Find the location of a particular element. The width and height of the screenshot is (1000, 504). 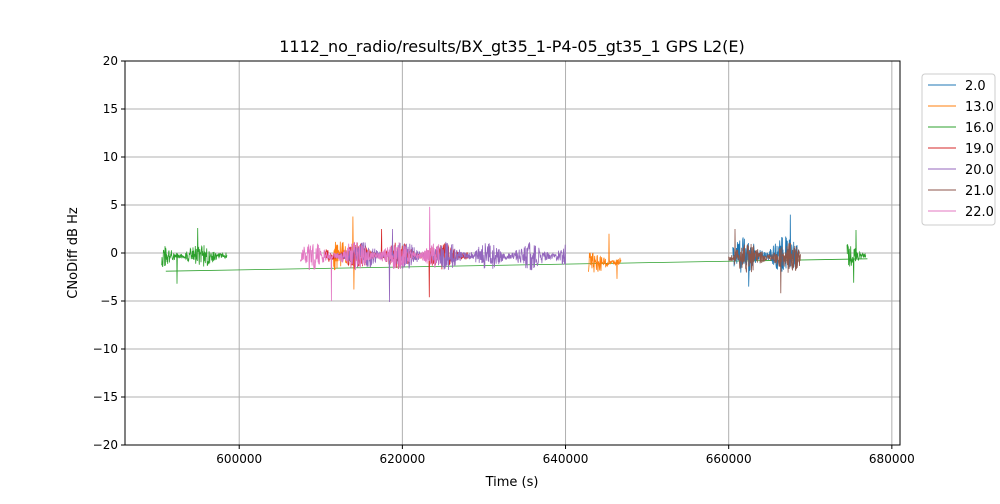

y-tick-label: 15 is located at coordinates (110, 109).